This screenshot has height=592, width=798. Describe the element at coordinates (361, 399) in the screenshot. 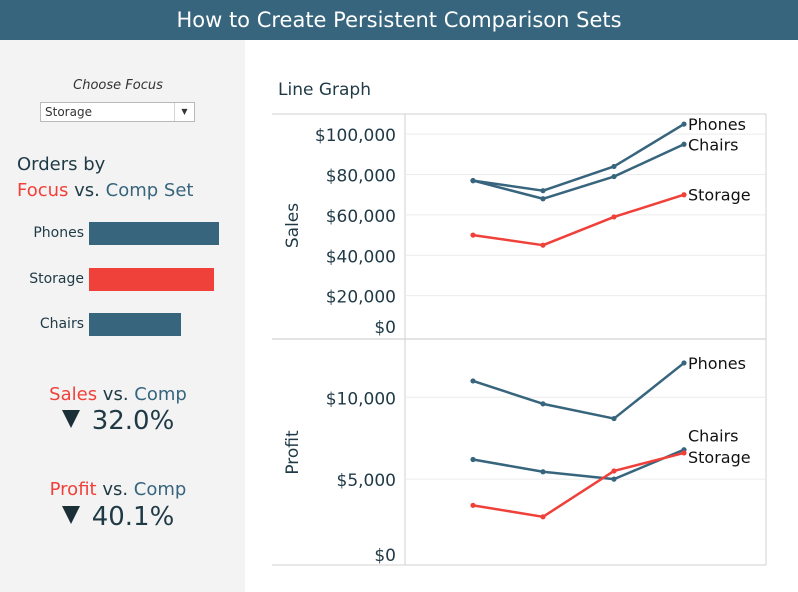

I see `y-tick-label: $10,000` at that location.